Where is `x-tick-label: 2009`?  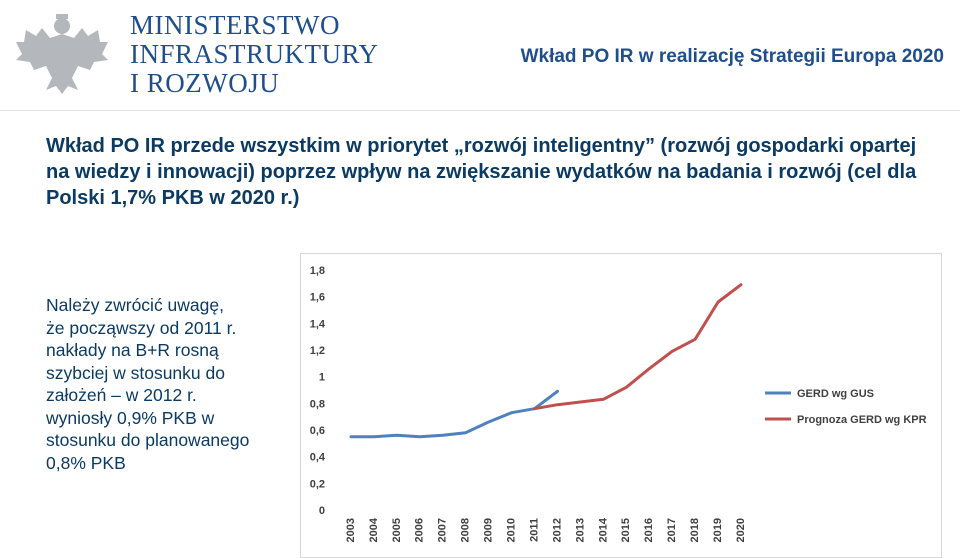 x-tick-label: 2009 is located at coordinates (489, 530).